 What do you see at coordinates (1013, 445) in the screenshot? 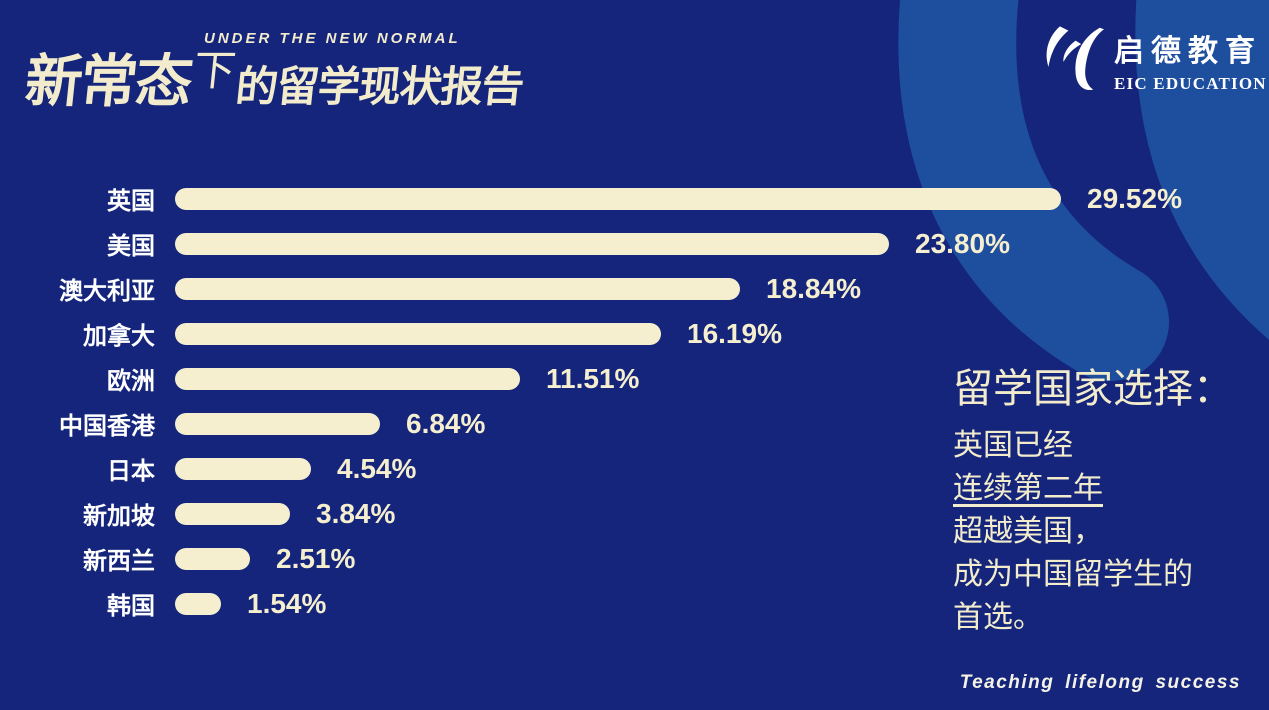
I see `annotation-line: 英国已经` at bounding box center [1013, 445].